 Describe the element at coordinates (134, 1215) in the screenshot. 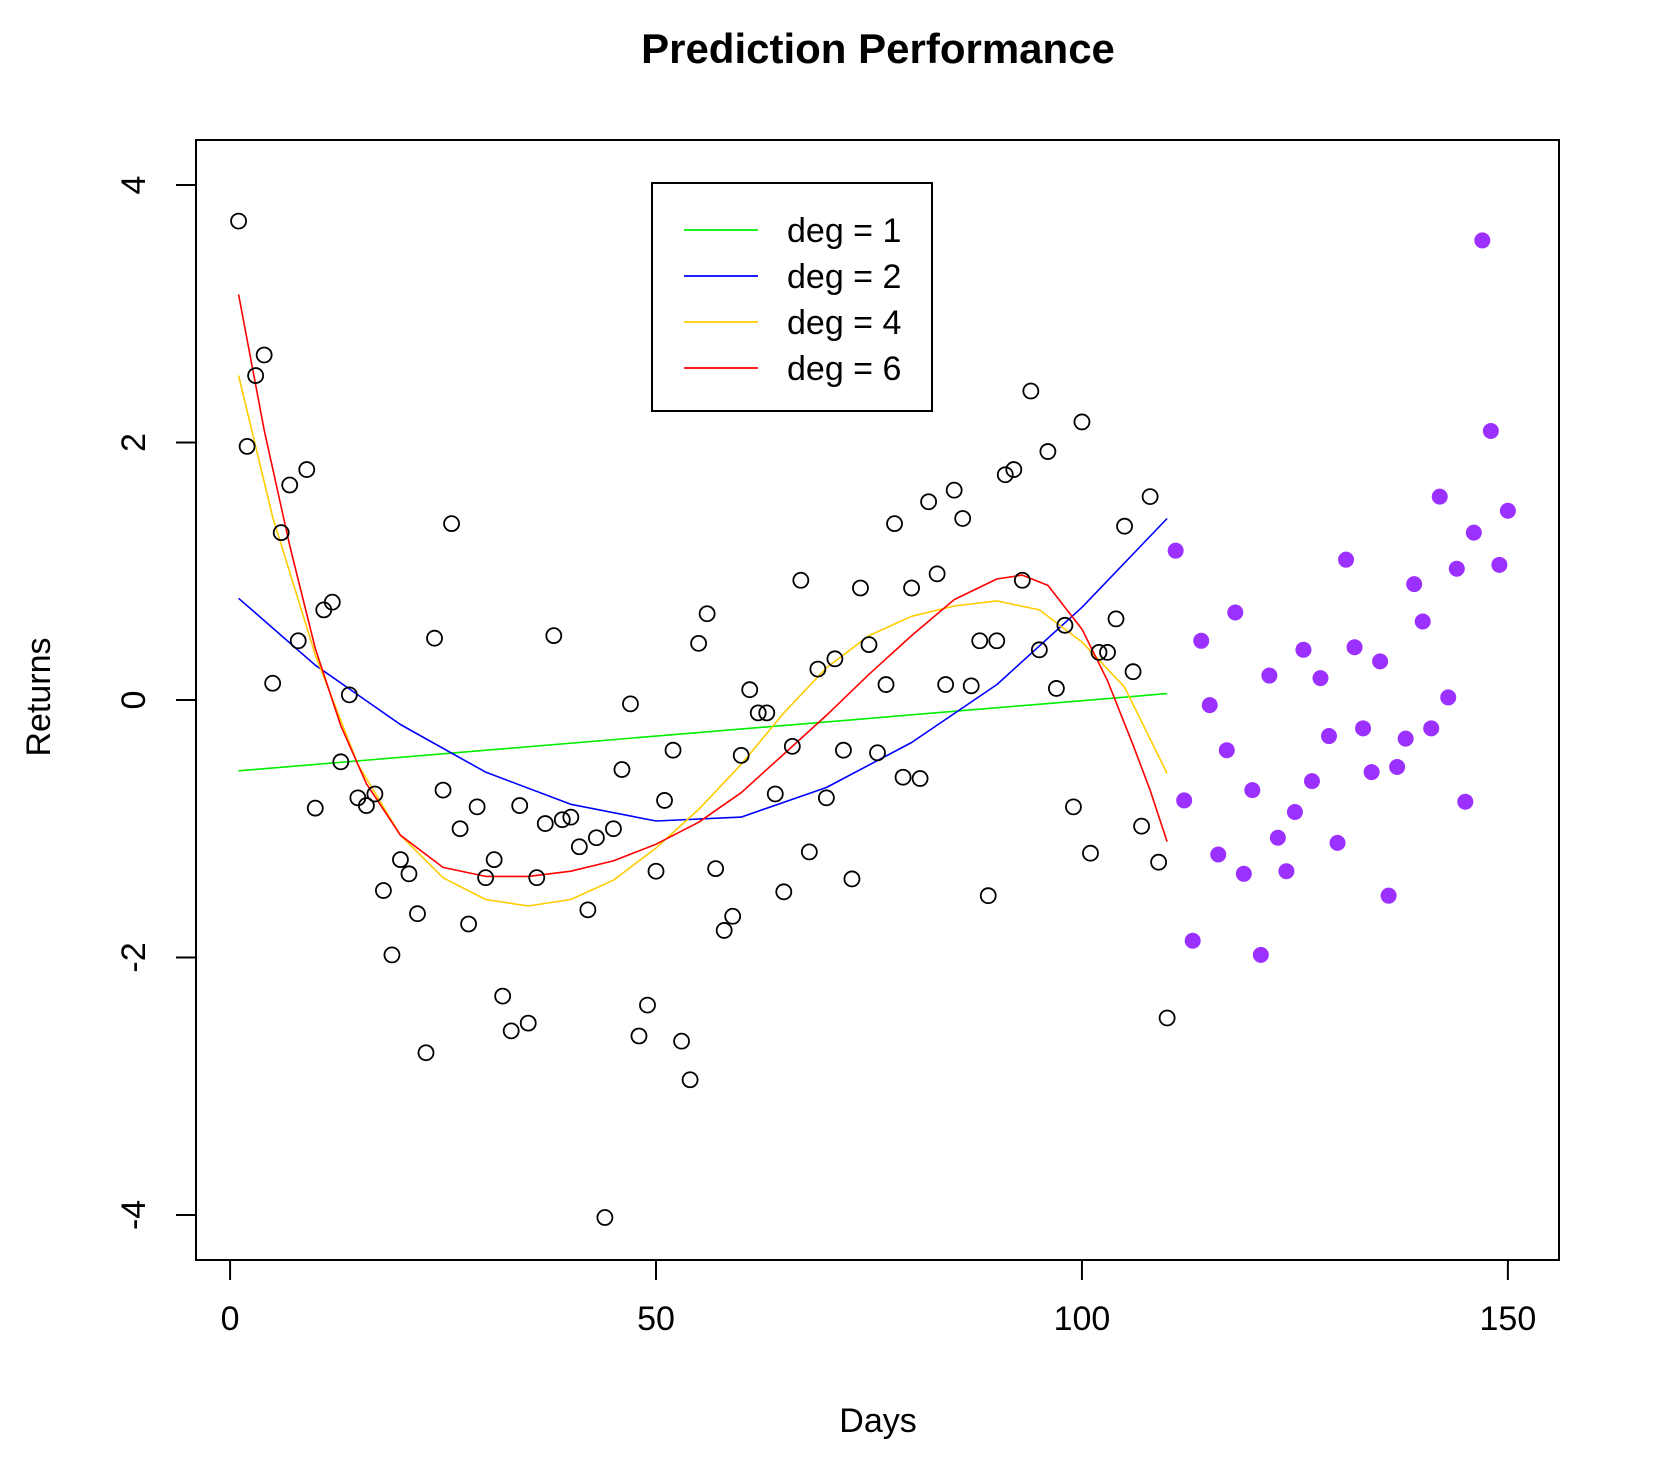

I see `y-tick-label: -4` at that location.